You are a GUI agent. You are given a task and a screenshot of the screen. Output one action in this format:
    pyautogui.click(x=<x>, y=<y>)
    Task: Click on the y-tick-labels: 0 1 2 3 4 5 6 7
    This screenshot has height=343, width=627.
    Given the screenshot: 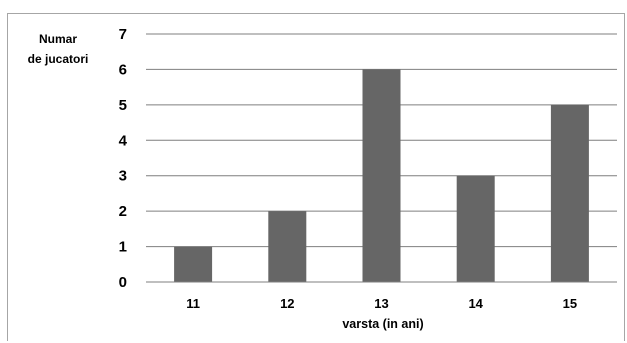 What is the action you would take?
    pyautogui.click(x=123, y=158)
    